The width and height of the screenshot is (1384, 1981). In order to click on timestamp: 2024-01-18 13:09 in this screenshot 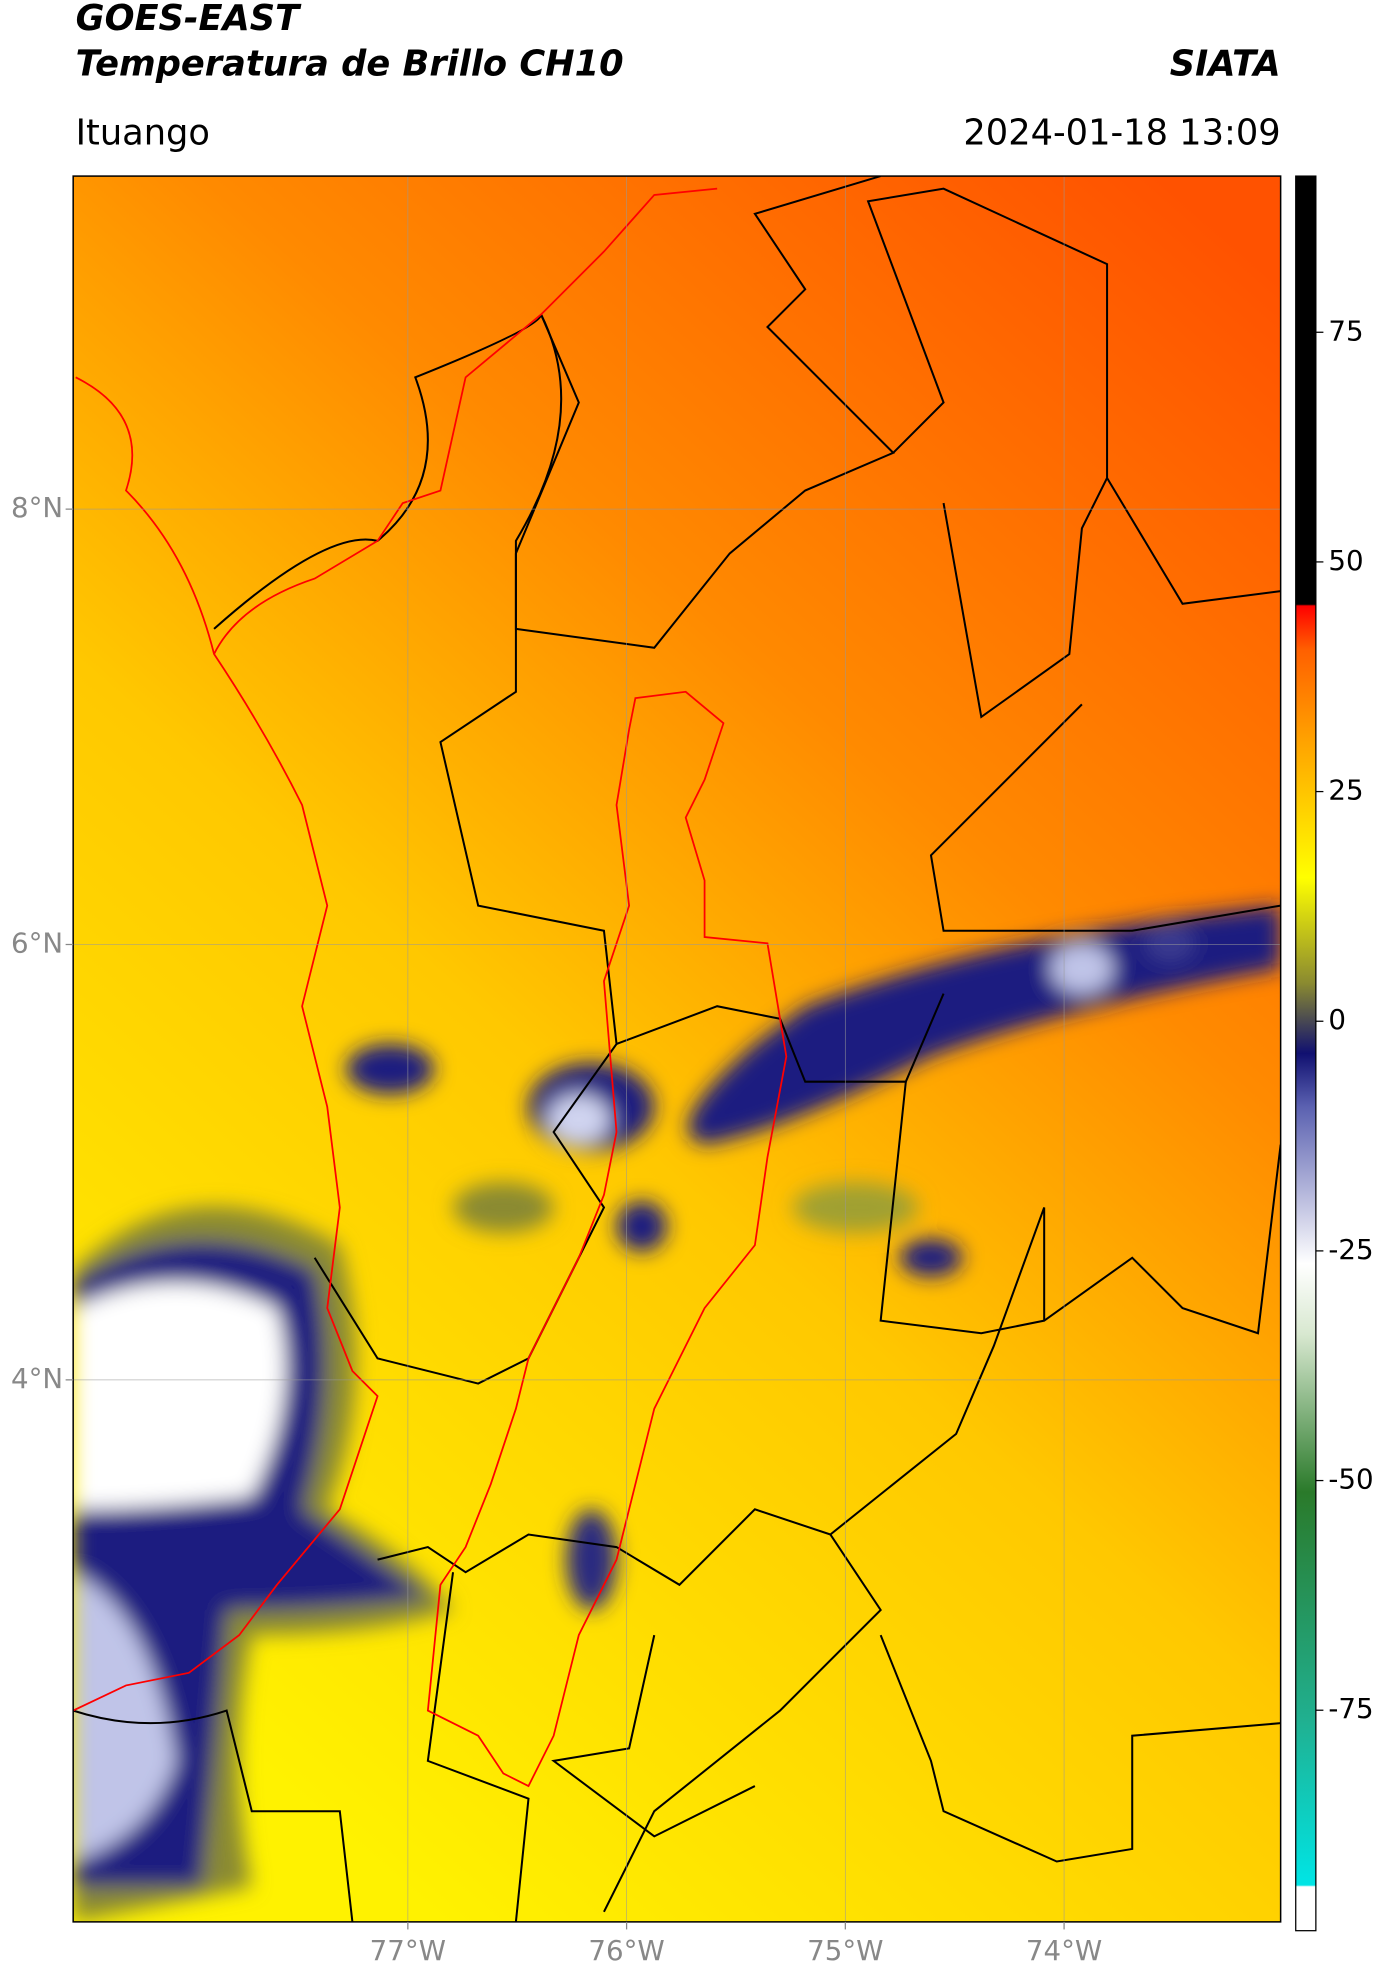, I will do `click(1121, 133)`.